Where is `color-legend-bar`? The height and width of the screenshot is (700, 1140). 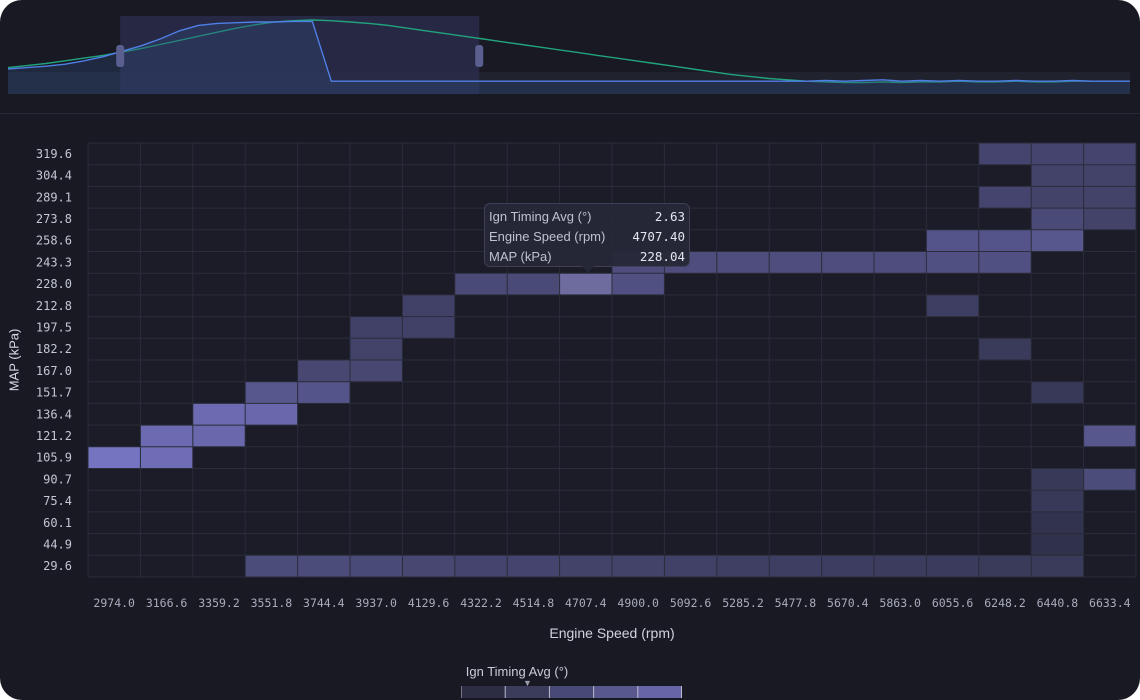
color-legend-bar is located at coordinates (571, 692).